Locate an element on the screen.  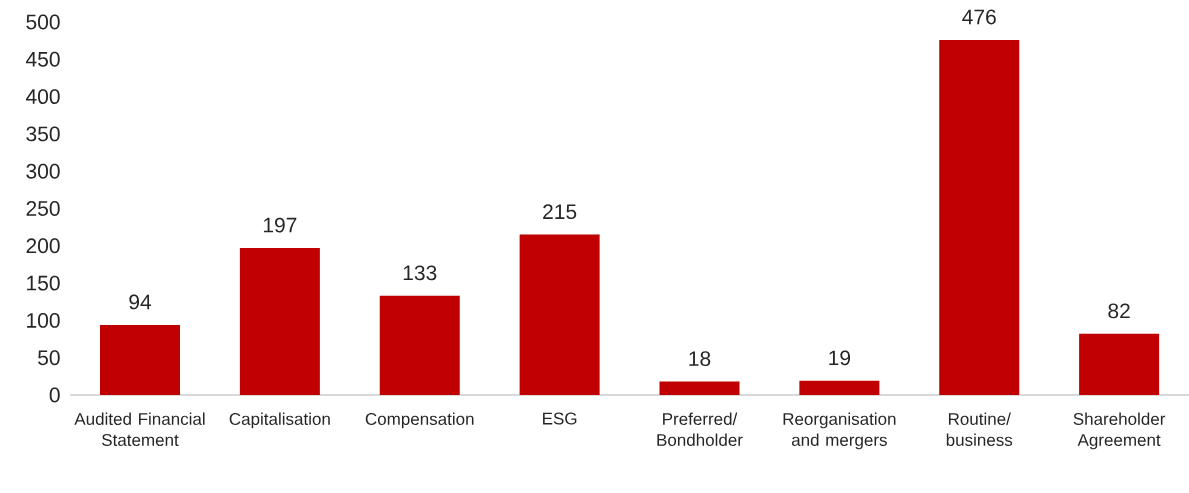
x-tick-label: Capitalisation is located at coordinates (279, 420).